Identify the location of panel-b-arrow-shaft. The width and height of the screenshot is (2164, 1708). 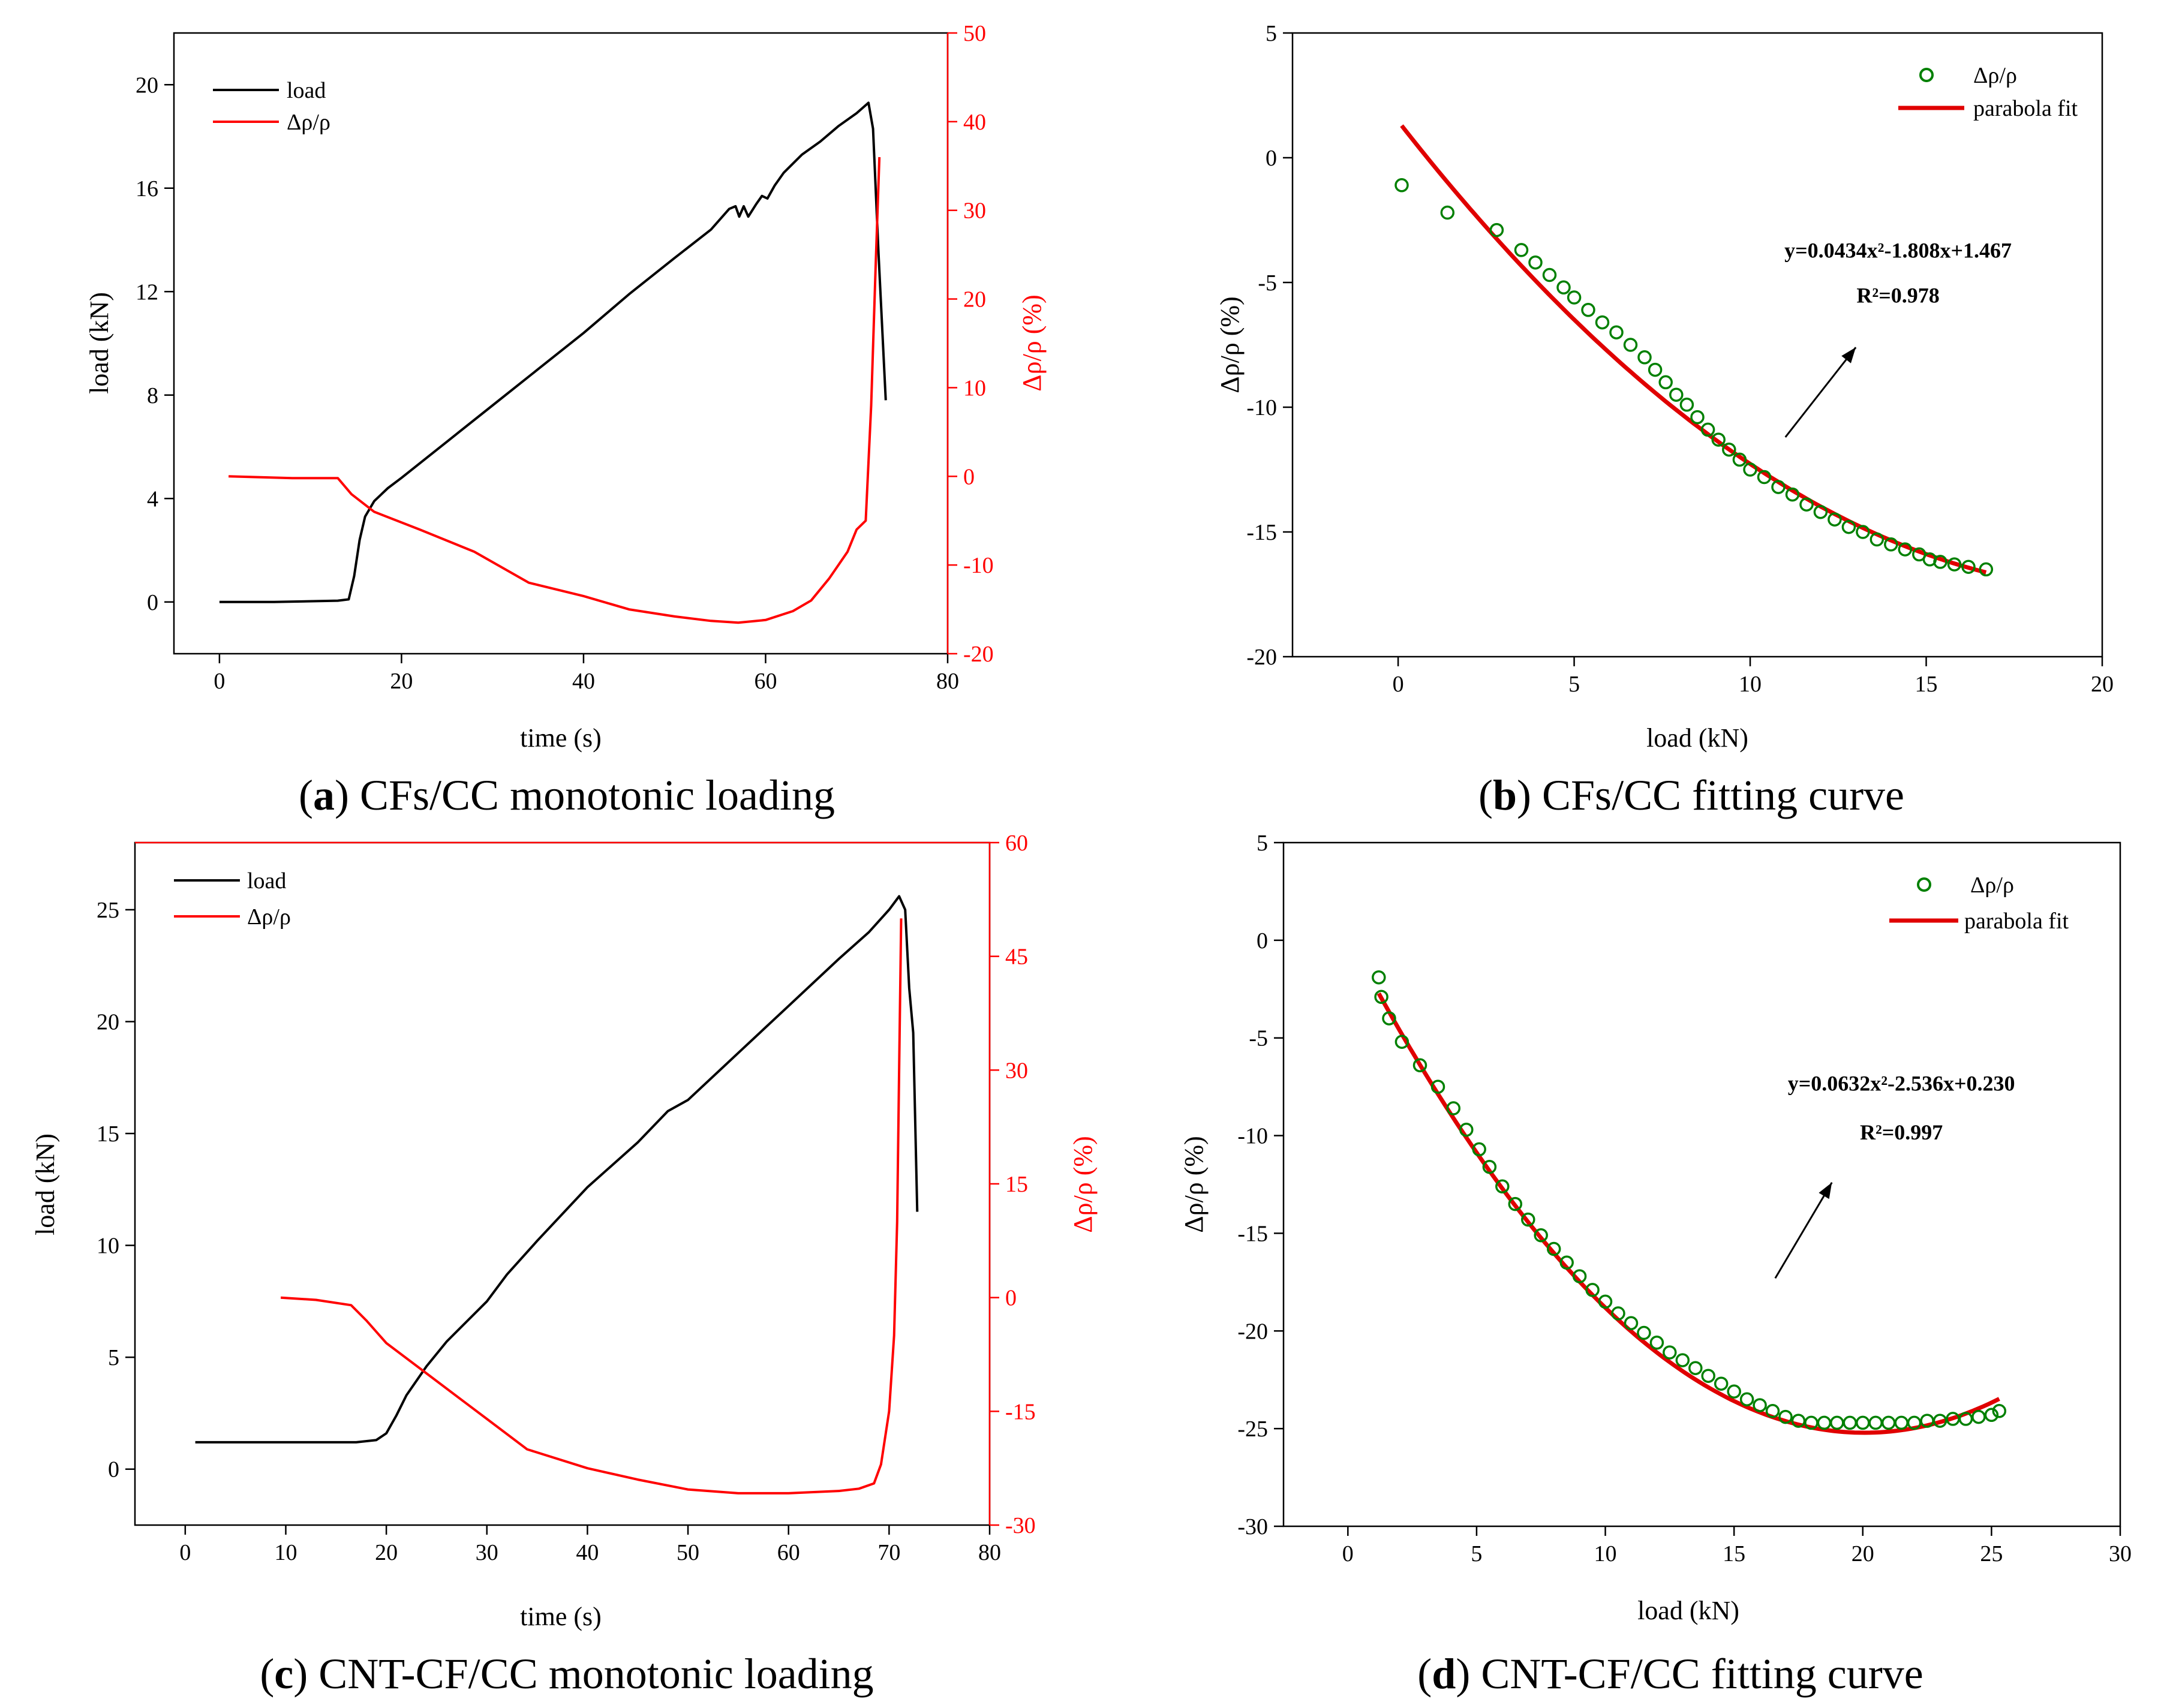
(1820, 392).